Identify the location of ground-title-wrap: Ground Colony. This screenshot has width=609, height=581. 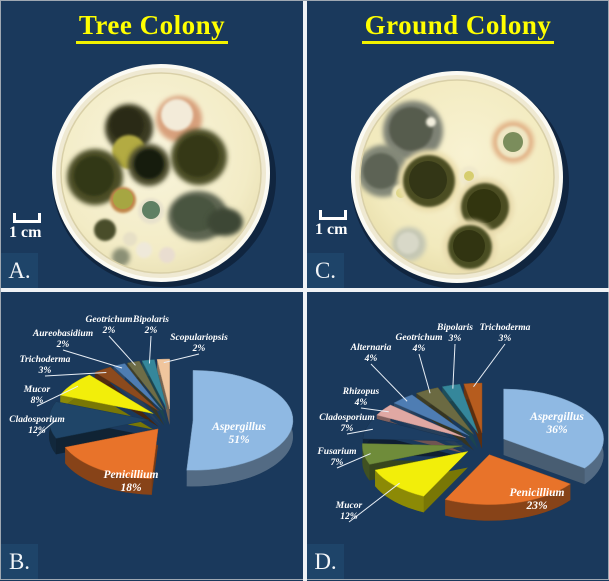
(458, 27).